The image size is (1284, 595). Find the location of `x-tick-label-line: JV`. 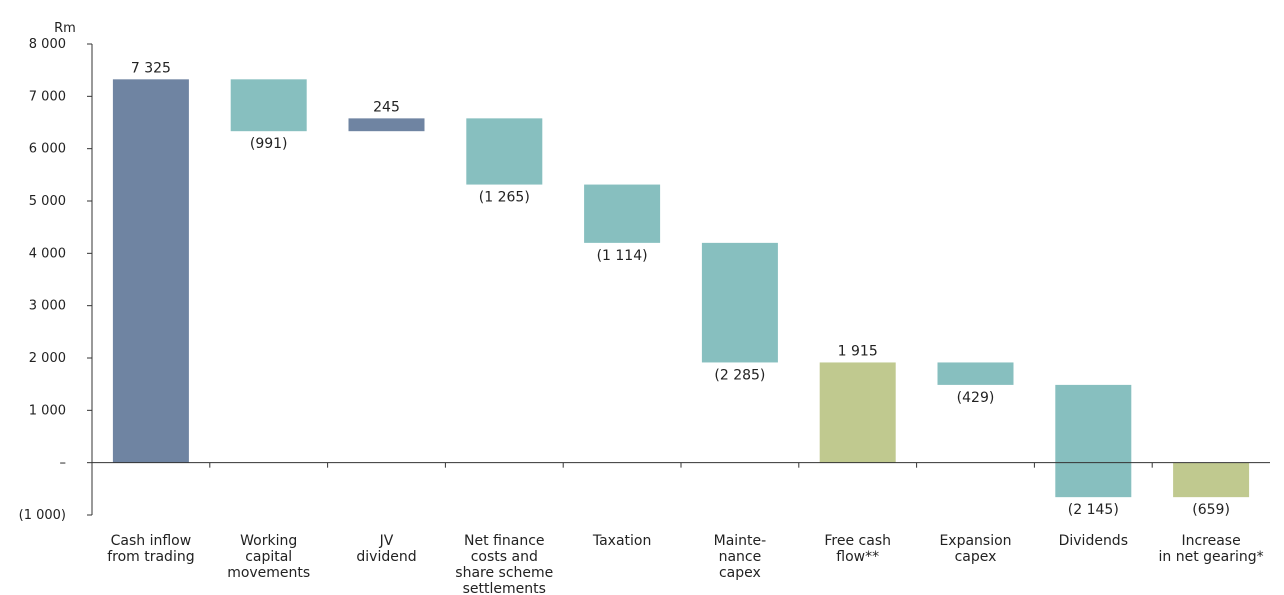

x-tick-label-line: JV is located at coordinates (386, 541).